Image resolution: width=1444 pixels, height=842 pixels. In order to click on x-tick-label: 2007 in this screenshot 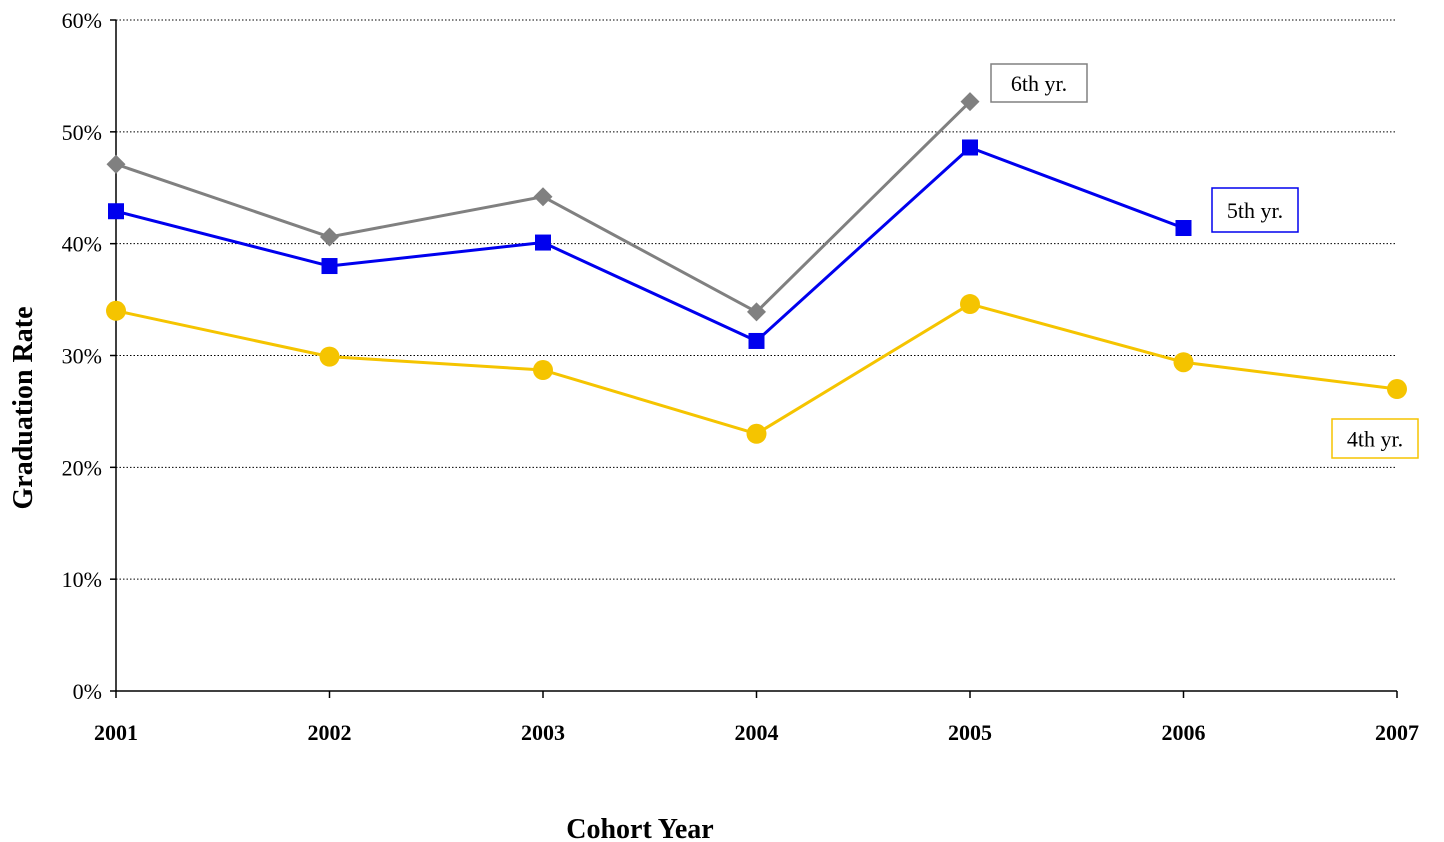, I will do `click(1397, 732)`.